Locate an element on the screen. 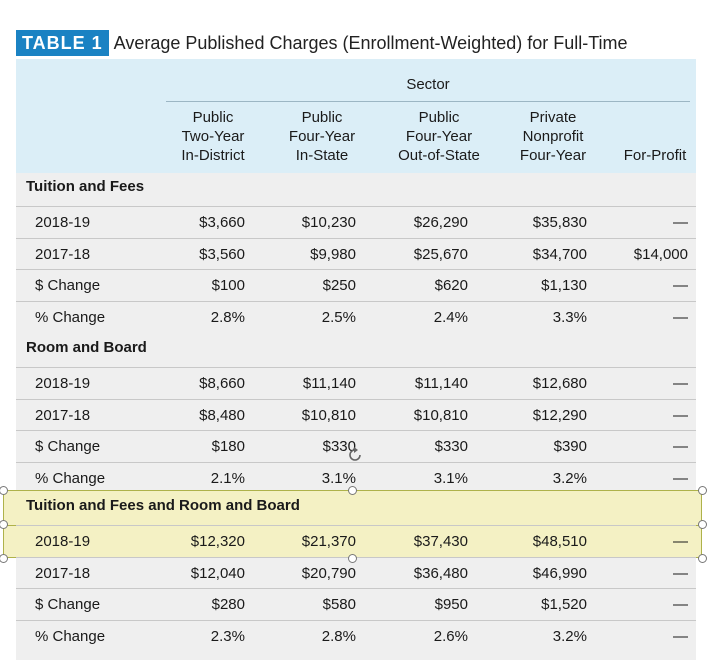 The height and width of the screenshot is (665, 710). table-badge: TABLE 1 is located at coordinates (62, 43).